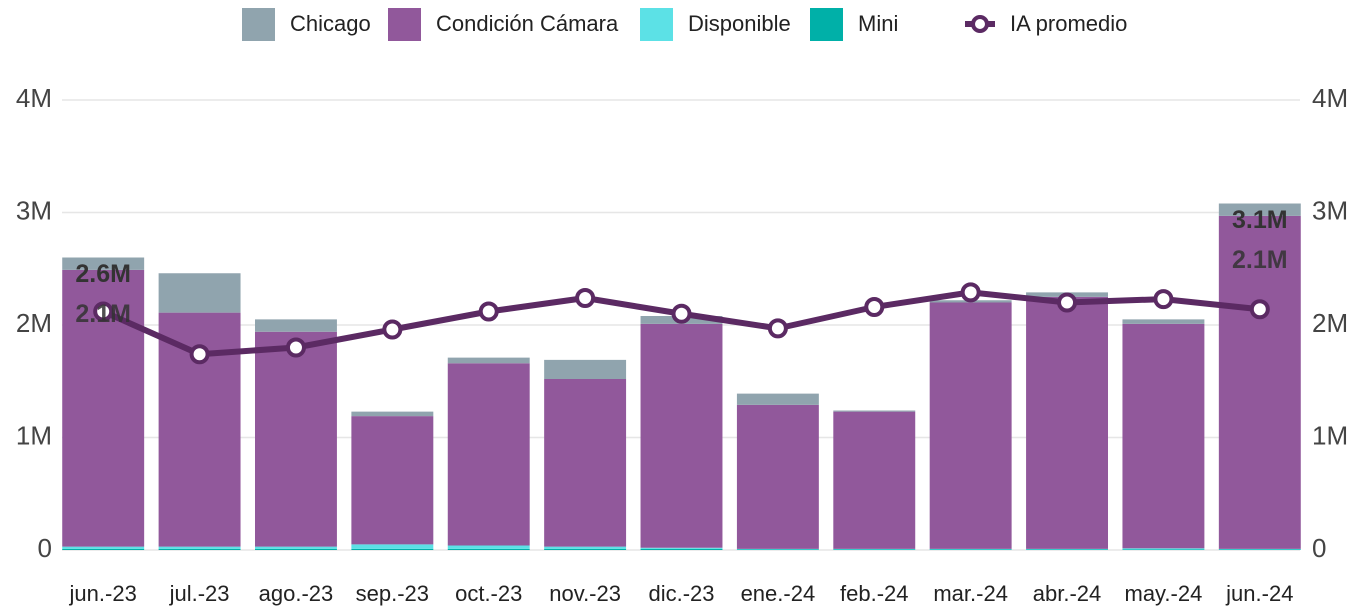 This screenshot has height=611, width=1363. What do you see at coordinates (34, 98) in the screenshot?
I see `y-tick-label: 4M` at bounding box center [34, 98].